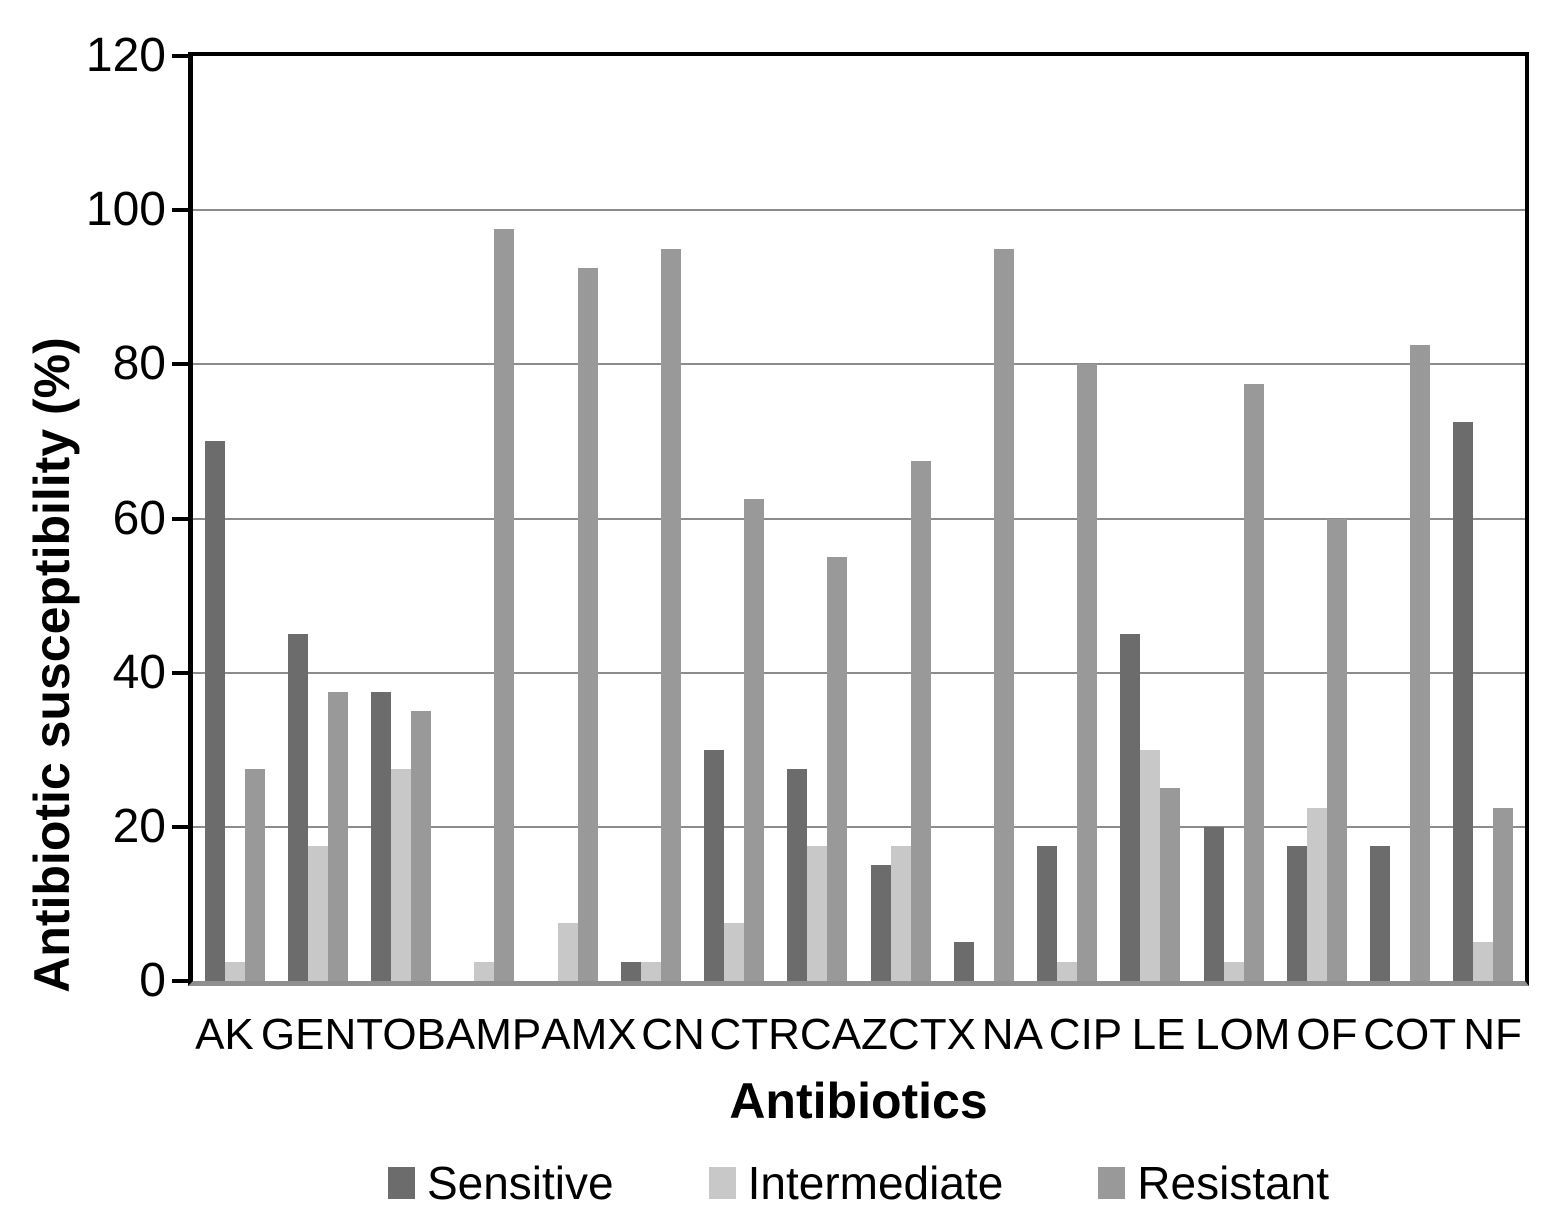 The width and height of the screenshot is (1550, 1221). What do you see at coordinates (125, 210) in the screenshot?
I see `y-tick-label-100: 100` at bounding box center [125, 210].